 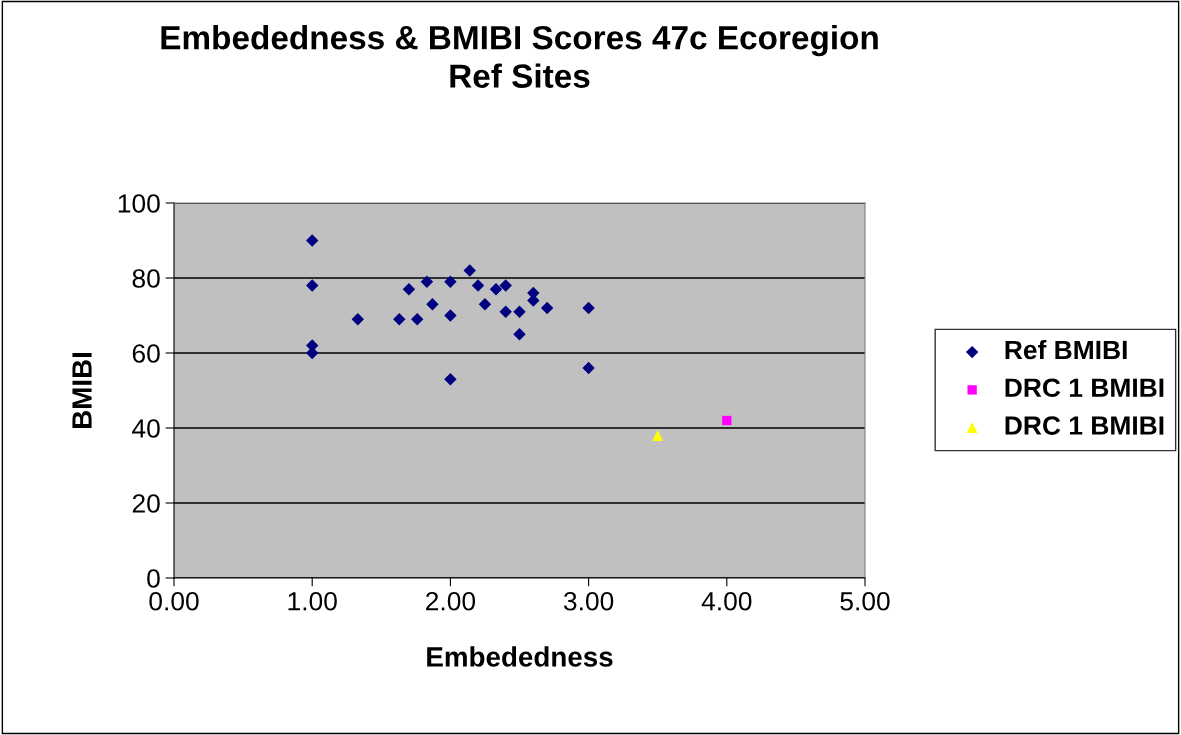 I want to click on y-tick-label: 20, so click(x=146, y=503).